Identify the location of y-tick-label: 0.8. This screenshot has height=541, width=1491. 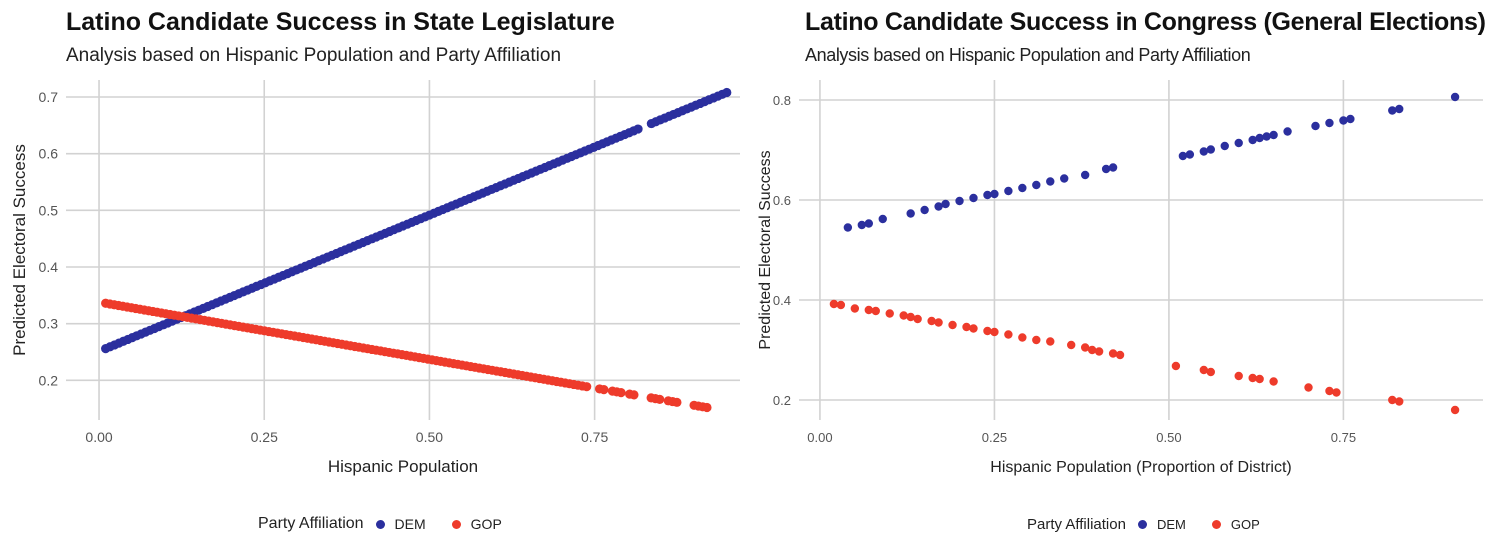
(782, 100).